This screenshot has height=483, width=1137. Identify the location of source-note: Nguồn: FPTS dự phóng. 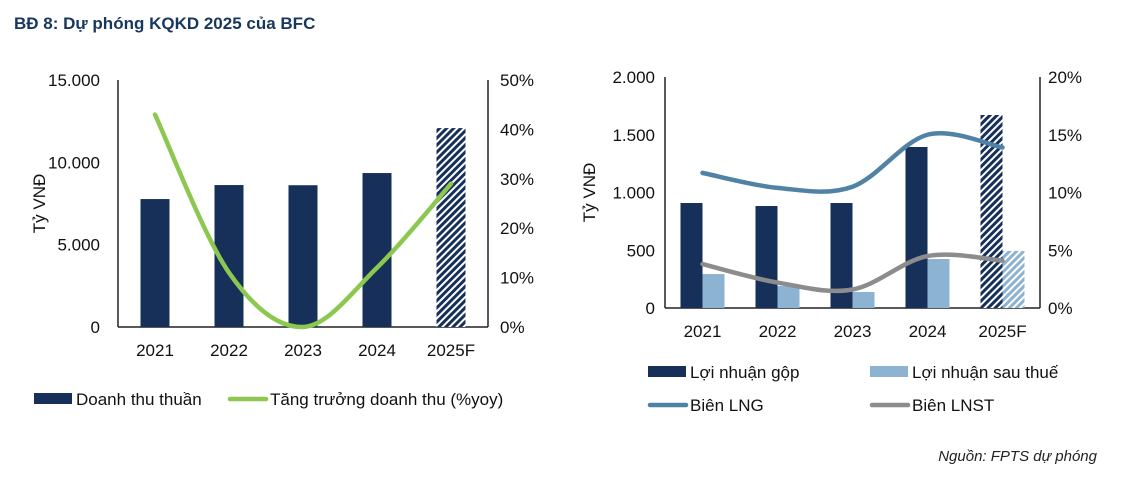
(1017, 456).